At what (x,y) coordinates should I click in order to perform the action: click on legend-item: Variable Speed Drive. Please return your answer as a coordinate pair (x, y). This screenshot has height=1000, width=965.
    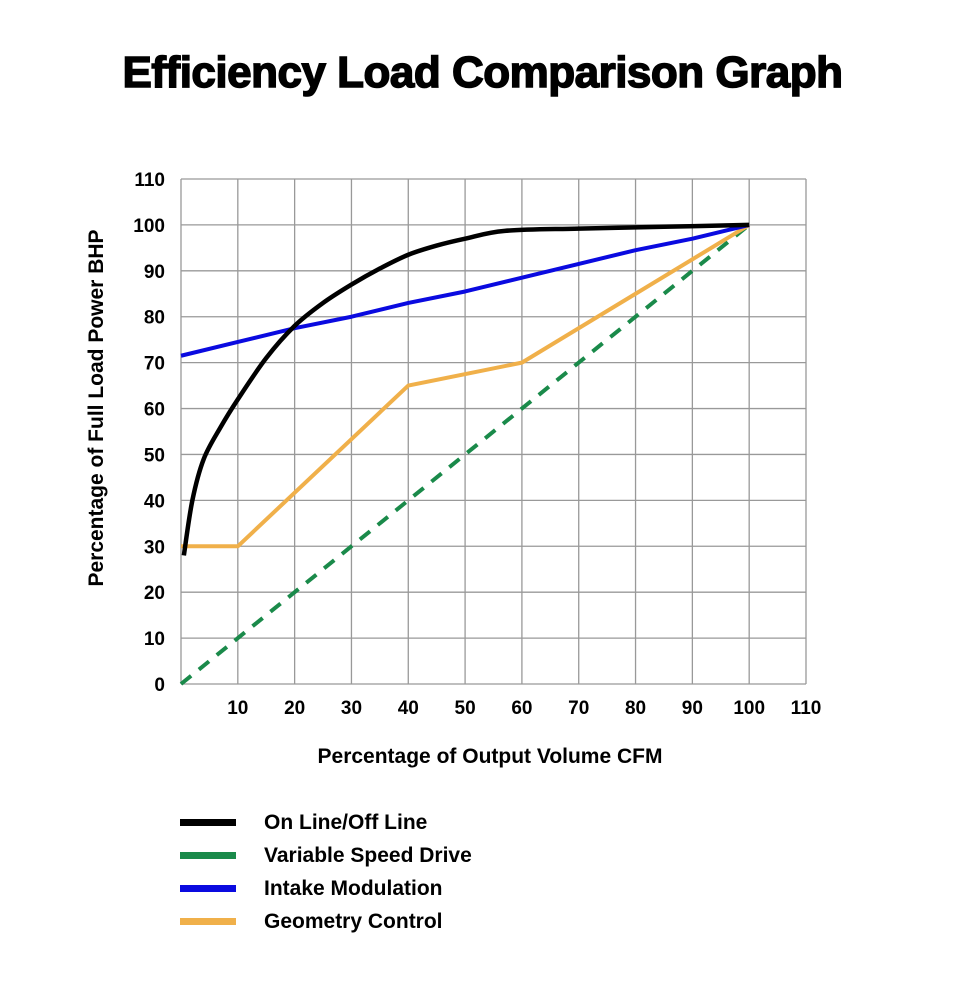
    Looking at the image, I should click on (326, 855).